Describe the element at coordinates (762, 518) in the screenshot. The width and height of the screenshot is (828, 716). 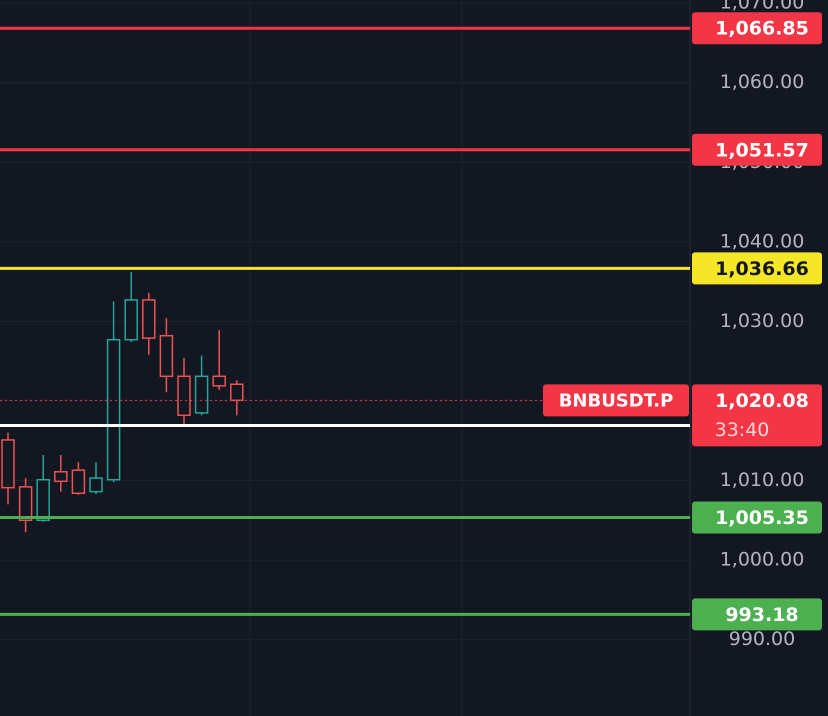
I see `level-label: 1,005.35` at that location.